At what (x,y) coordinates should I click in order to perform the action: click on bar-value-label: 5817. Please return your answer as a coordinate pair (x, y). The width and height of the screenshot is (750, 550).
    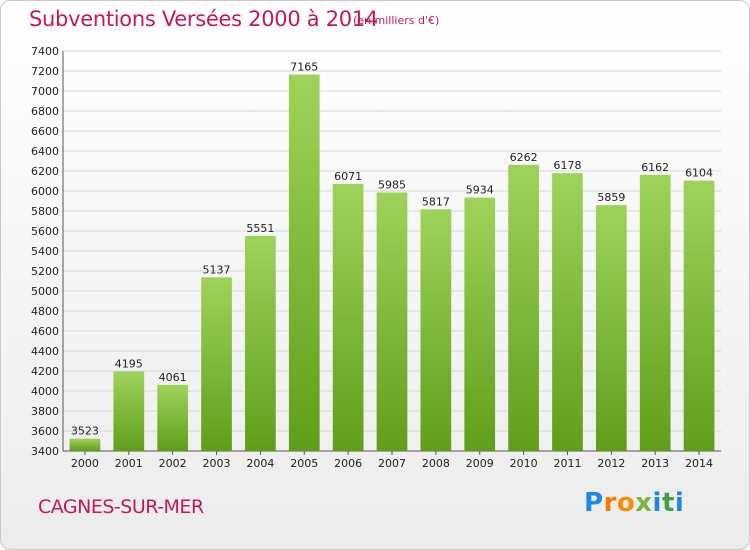
    Looking at the image, I should click on (436, 201).